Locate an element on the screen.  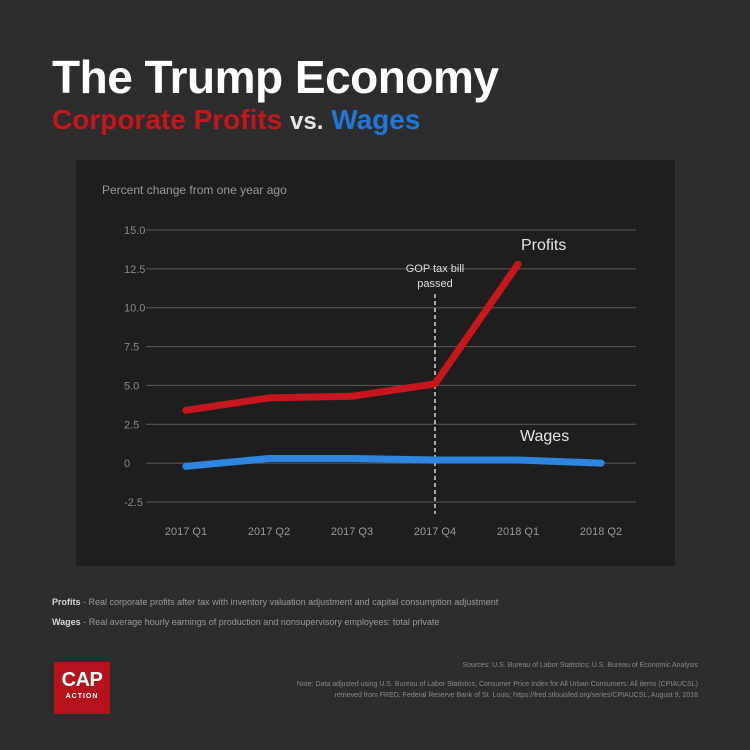
page-subtitle: Corporate Profits vs. Wages is located at coordinates (236, 120).